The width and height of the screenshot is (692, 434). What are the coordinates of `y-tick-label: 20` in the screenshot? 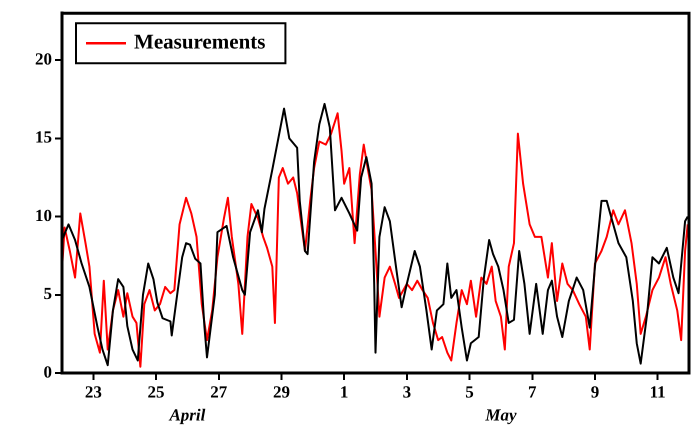 It's located at (43, 59).